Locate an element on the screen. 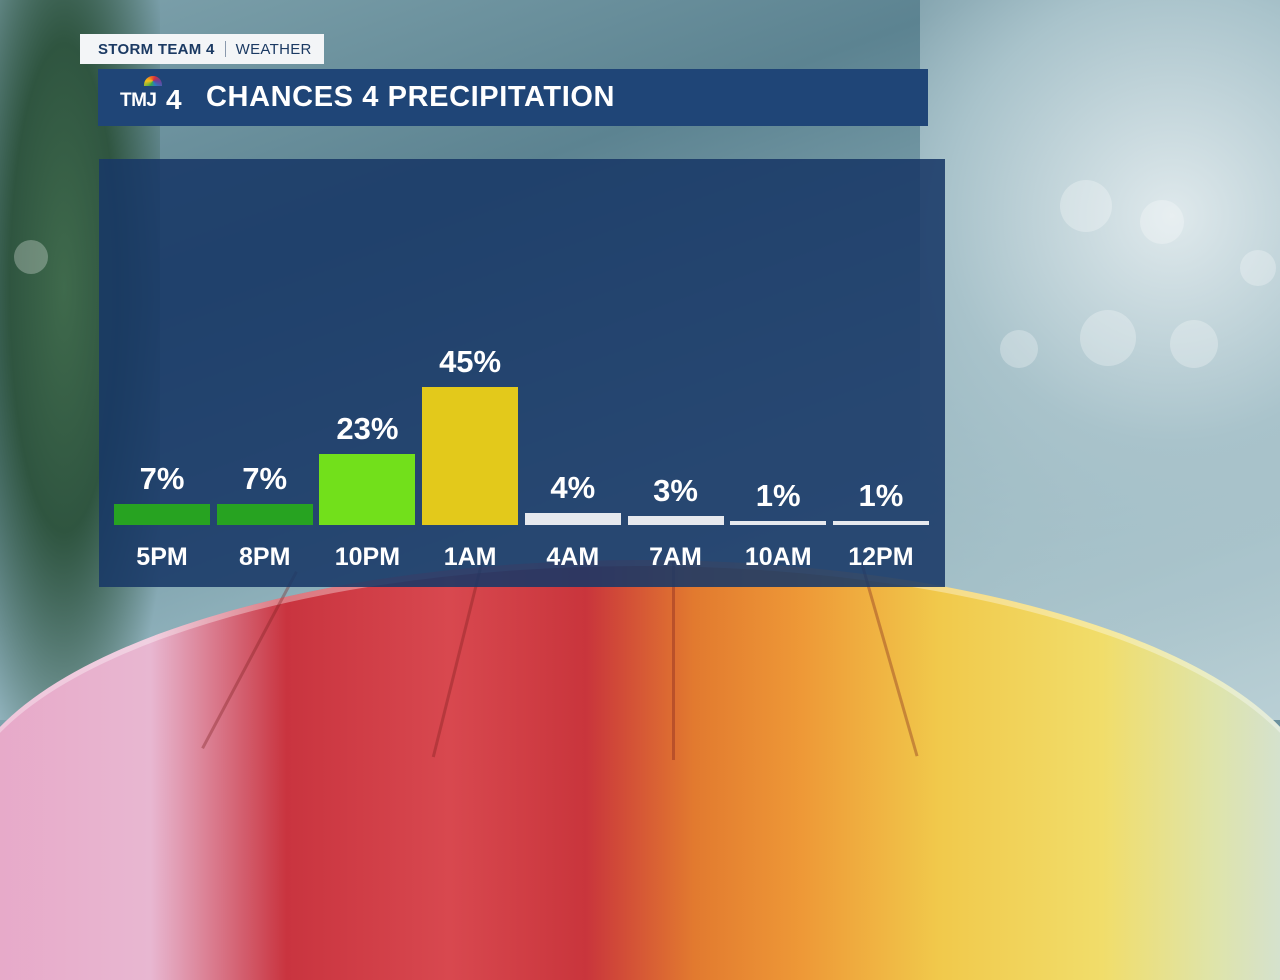 This screenshot has height=980, width=1280. bar-5pm is located at coordinates (162, 514).